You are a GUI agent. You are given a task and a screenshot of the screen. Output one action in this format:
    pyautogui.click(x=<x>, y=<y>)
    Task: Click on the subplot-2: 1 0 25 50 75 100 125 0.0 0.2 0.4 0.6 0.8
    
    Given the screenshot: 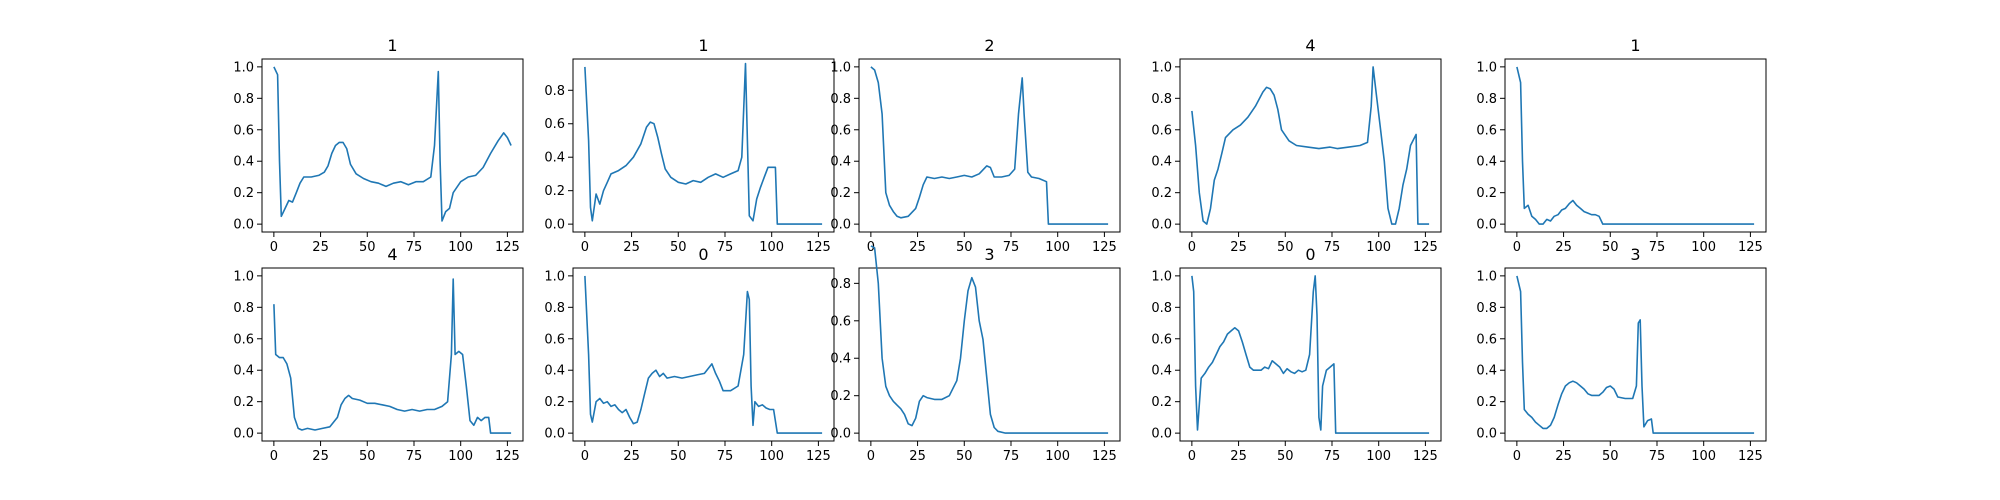 What is the action you would take?
    pyautogui.click(x=689, y=145)
    